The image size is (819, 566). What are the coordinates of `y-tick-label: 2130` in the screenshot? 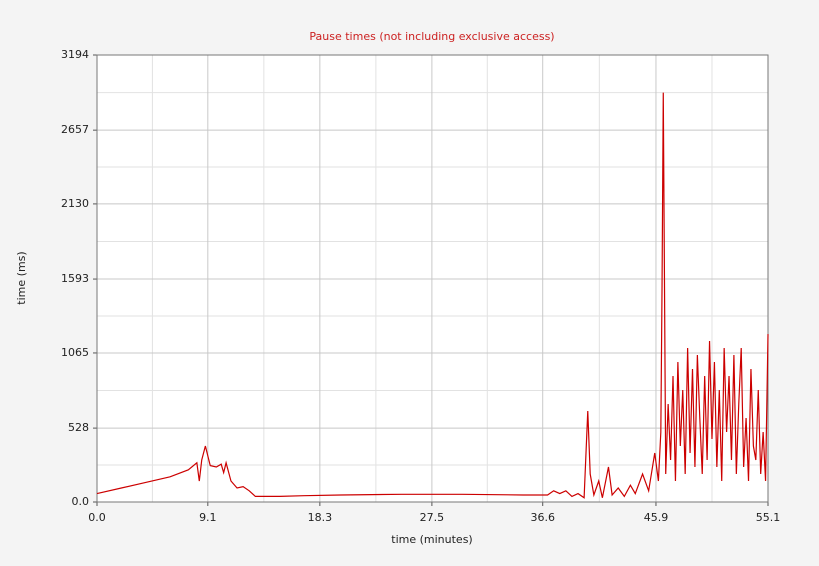 It's located at (75, 203).